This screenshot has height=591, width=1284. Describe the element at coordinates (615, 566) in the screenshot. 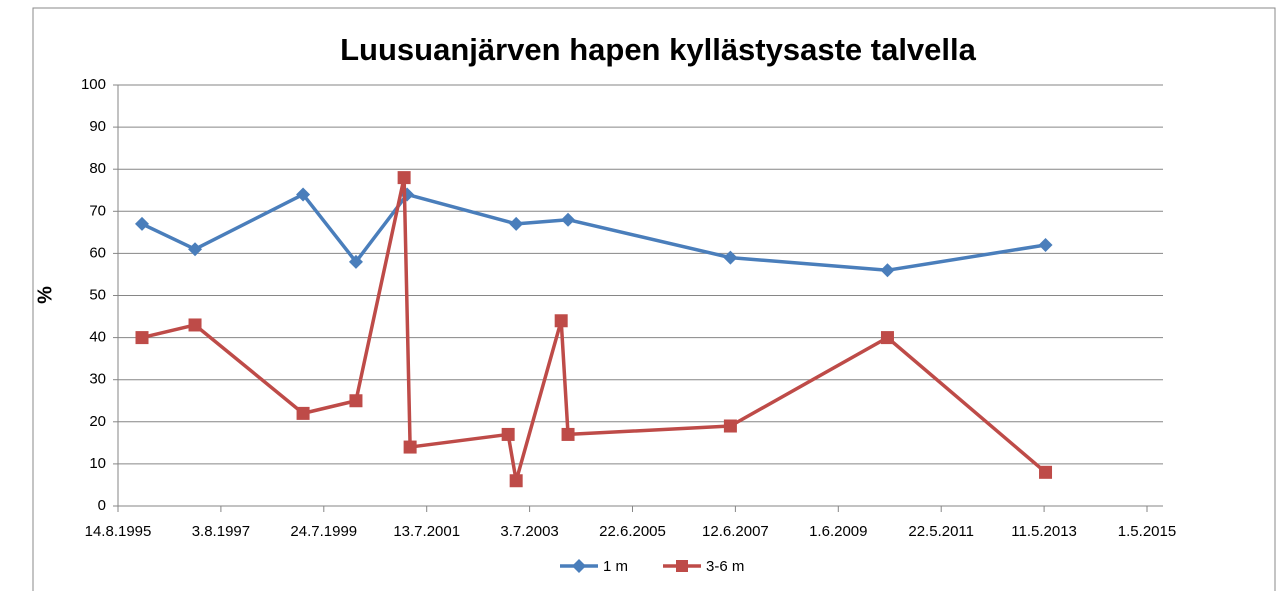

I see `legend-label: 1 m` at that location.